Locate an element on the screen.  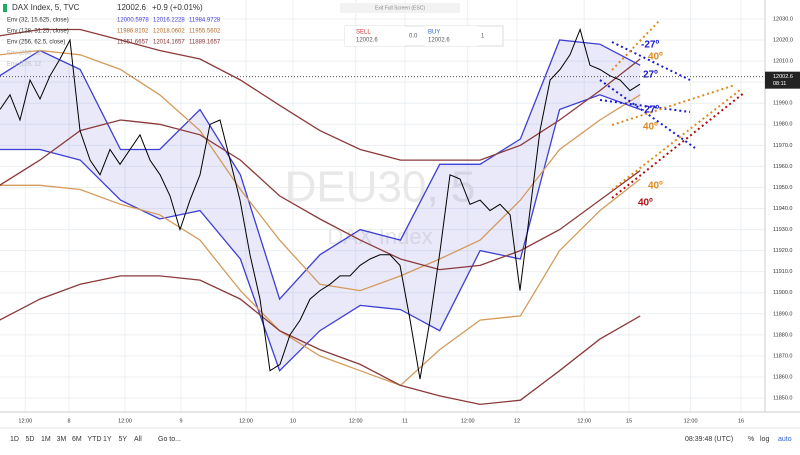
study-value: 12000.5978 is located at coordinates (133, 21).